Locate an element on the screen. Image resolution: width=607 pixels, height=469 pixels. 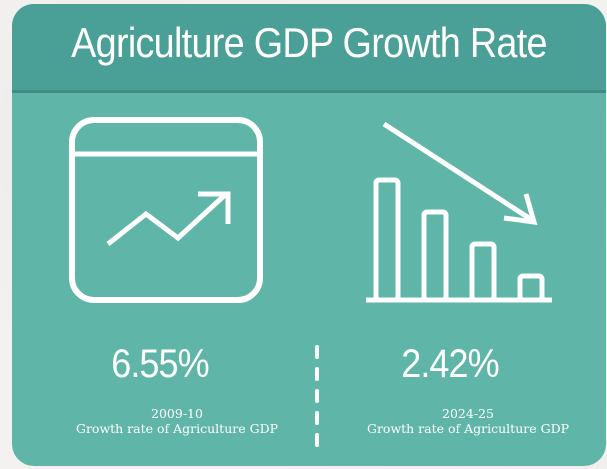
left-stat-value: 6.55% is located at coordinates (160, 364).